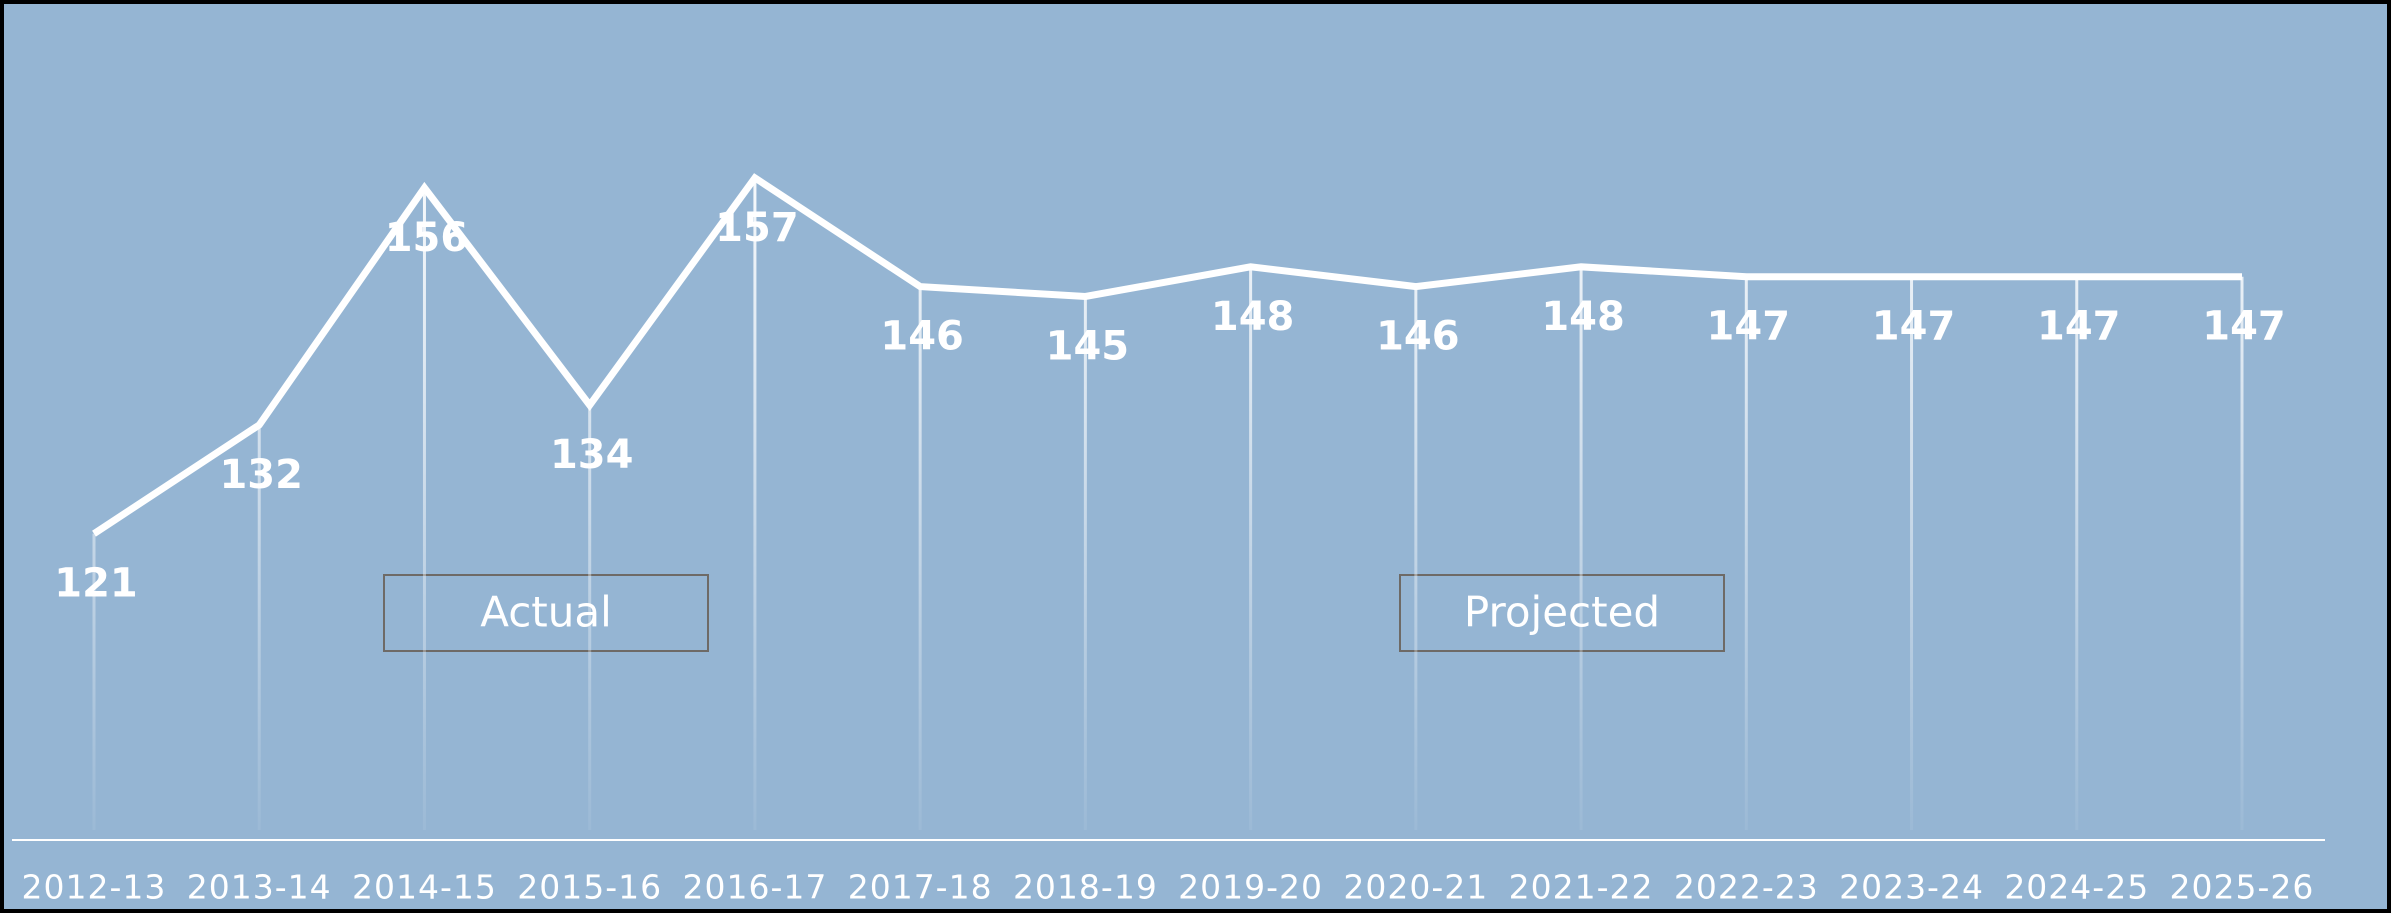 Image resolution: width=2391 pixels, height=913 pixels. Describe the element at coordinates (1415, 887) in the screenshot. I see `x-tick-label: 2020-21` at that location.